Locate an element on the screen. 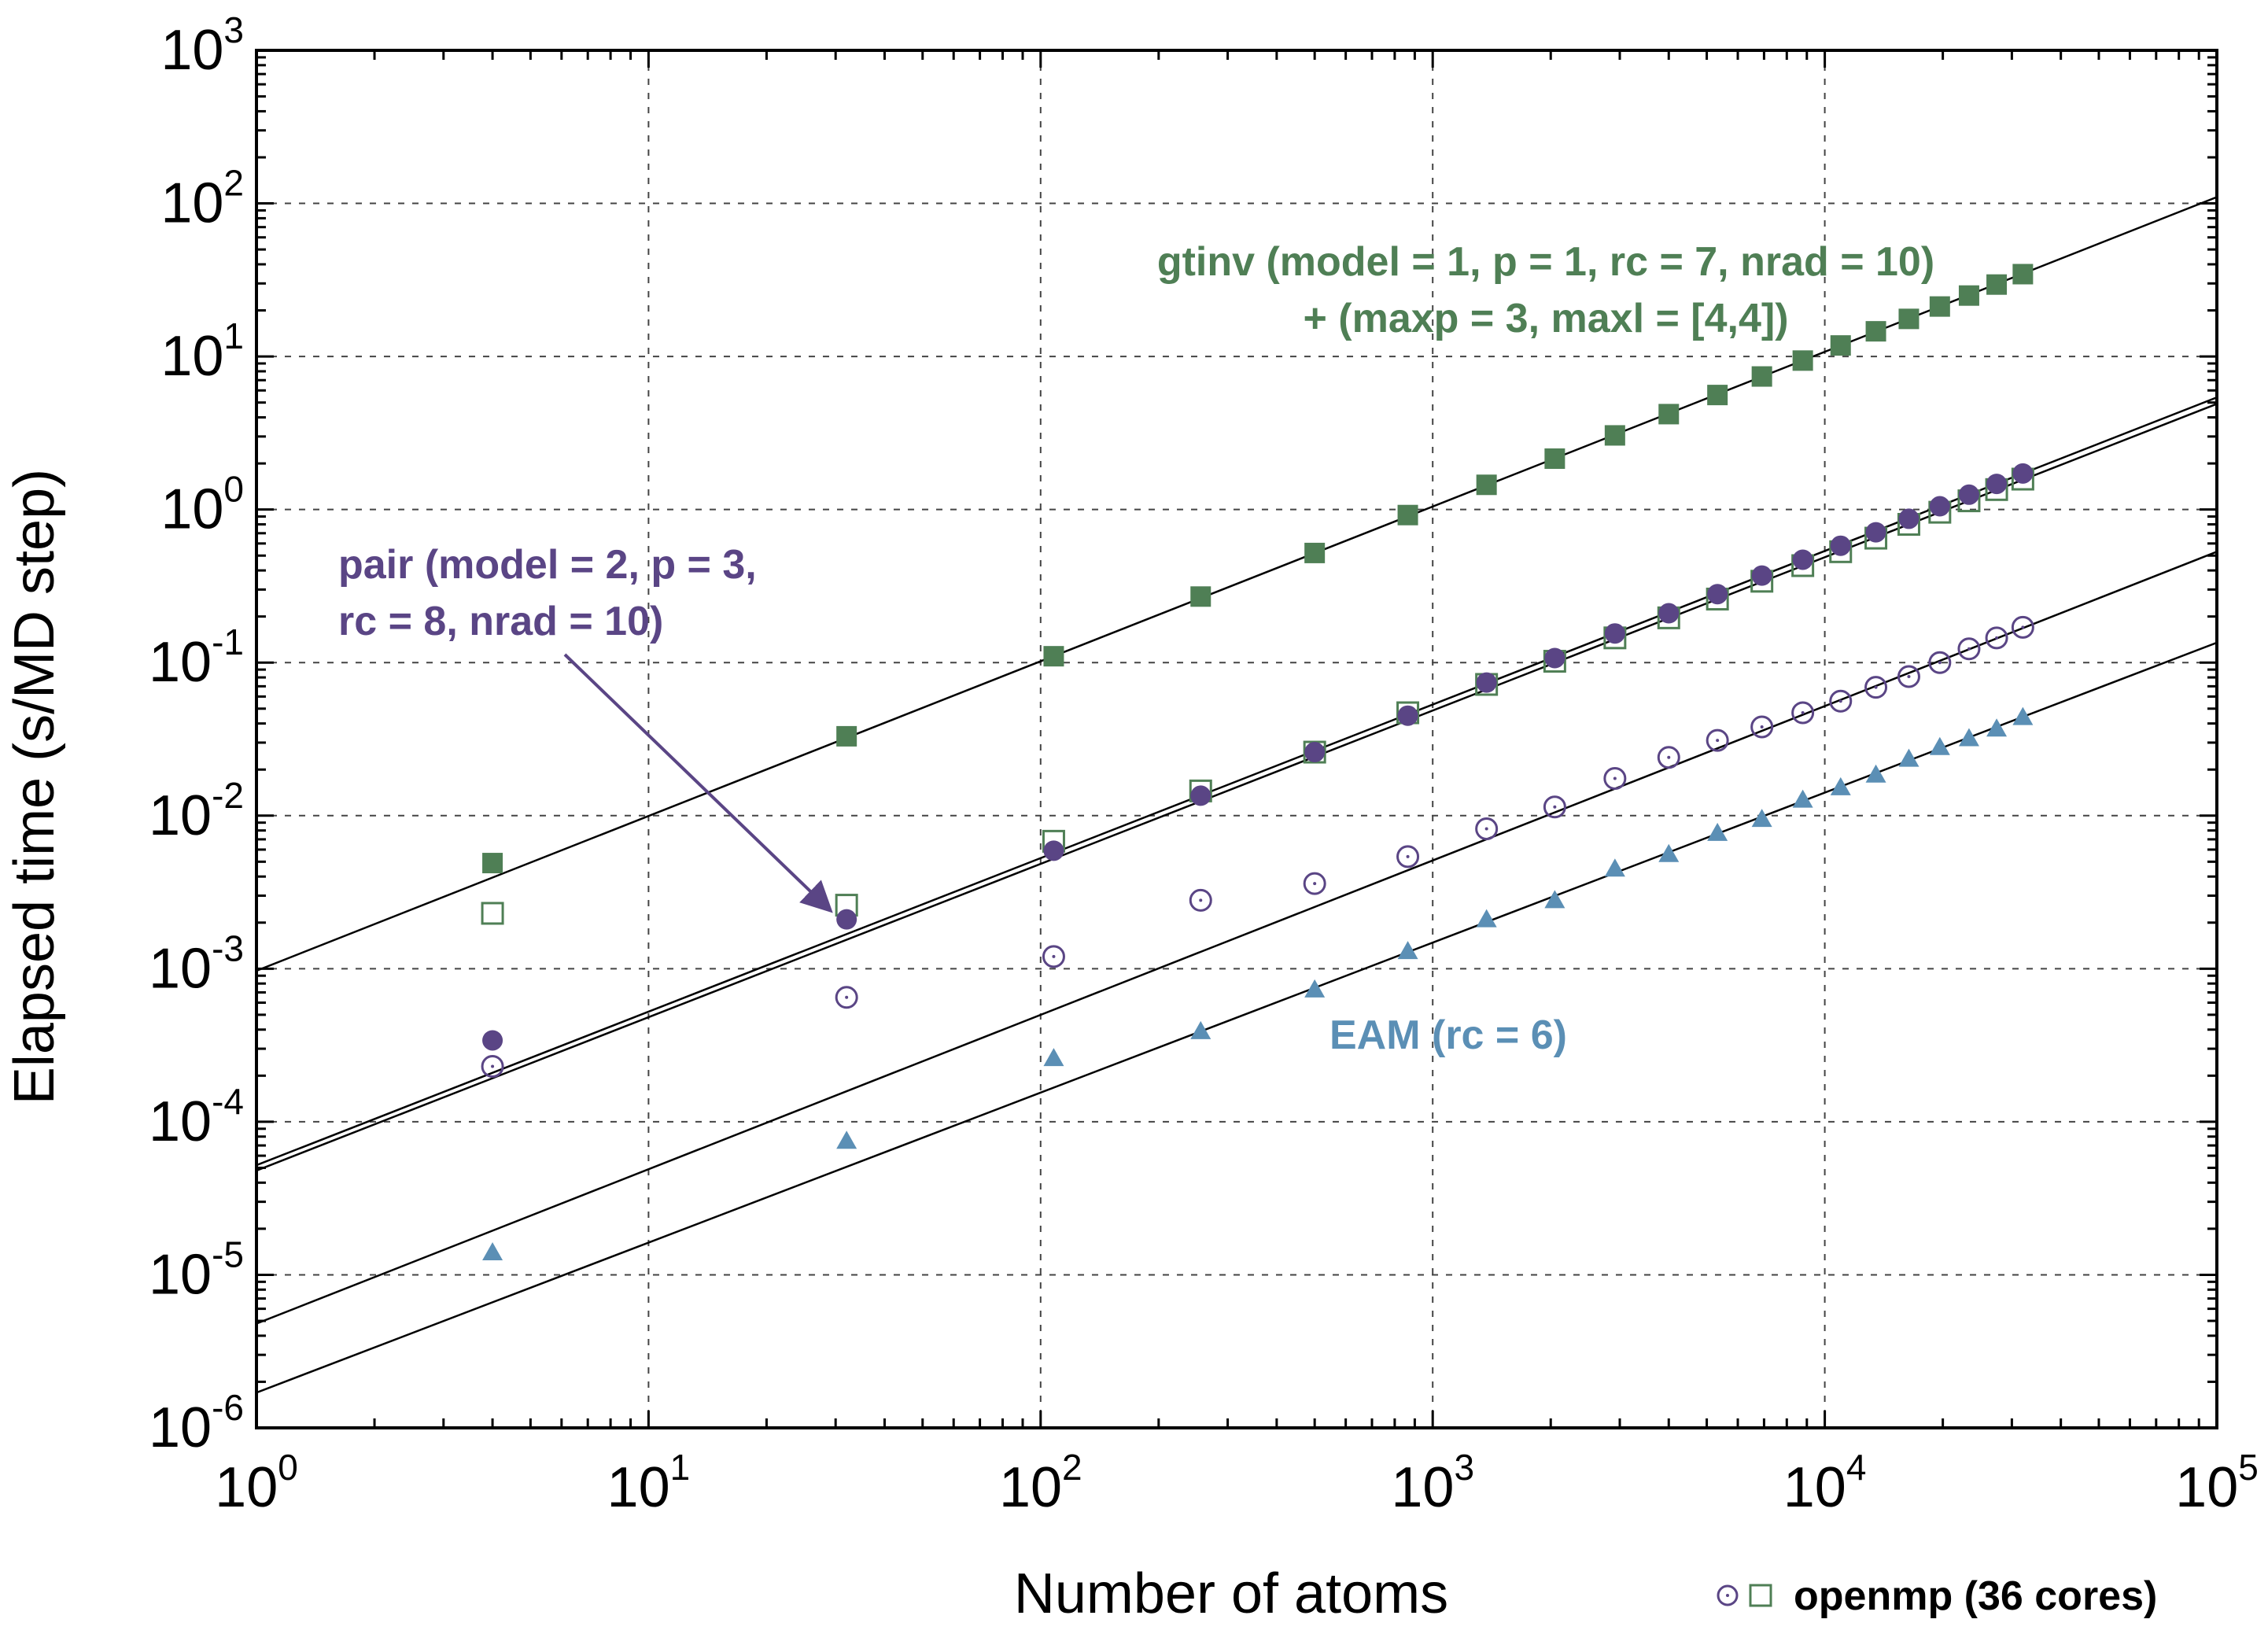 The width and height of the screenshot is (2268, 1645). y-tick-label: 10¹ is located at coordinates (202, 351).